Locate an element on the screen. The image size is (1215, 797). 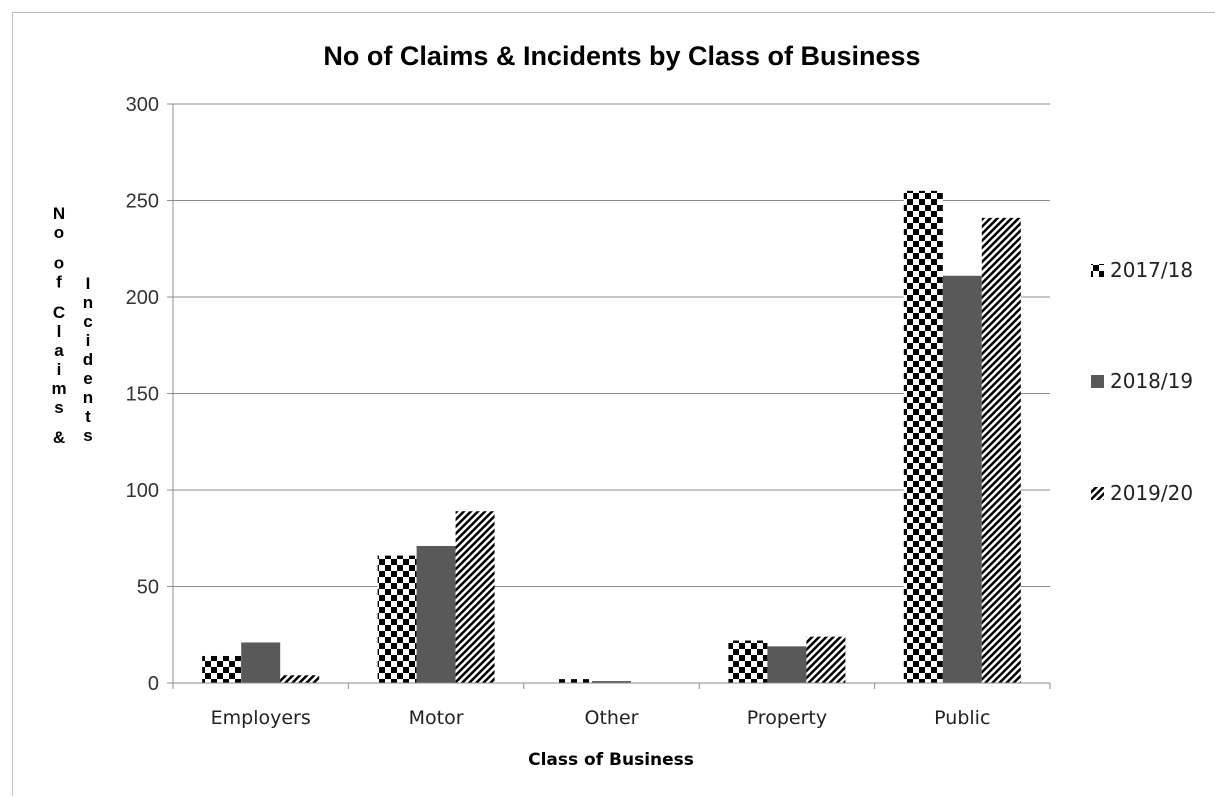
y-axis-label-char: d is located at coordinates (88, 359).